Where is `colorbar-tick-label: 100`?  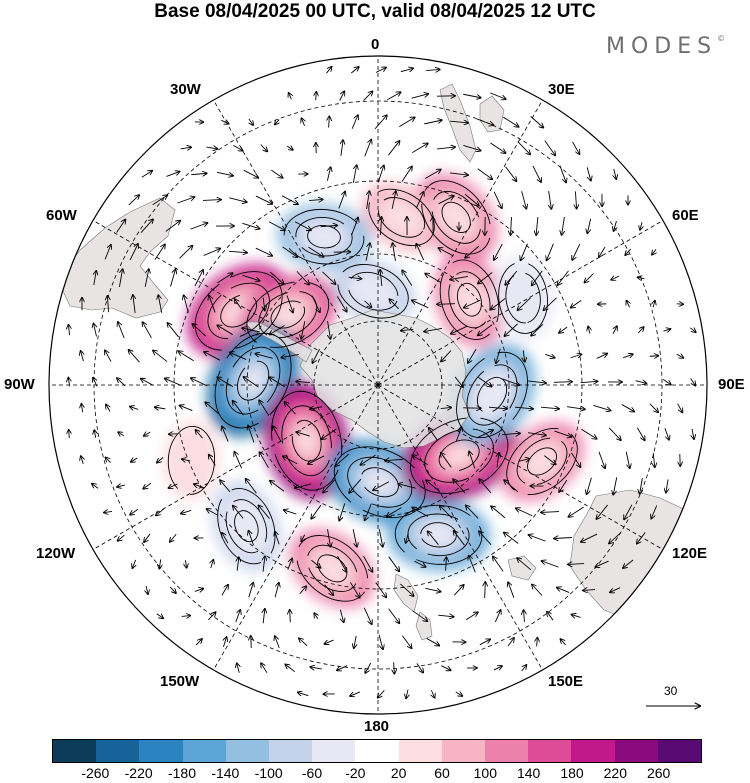 colorbar-tick-label: 100 is located at coordinates (485, 773).